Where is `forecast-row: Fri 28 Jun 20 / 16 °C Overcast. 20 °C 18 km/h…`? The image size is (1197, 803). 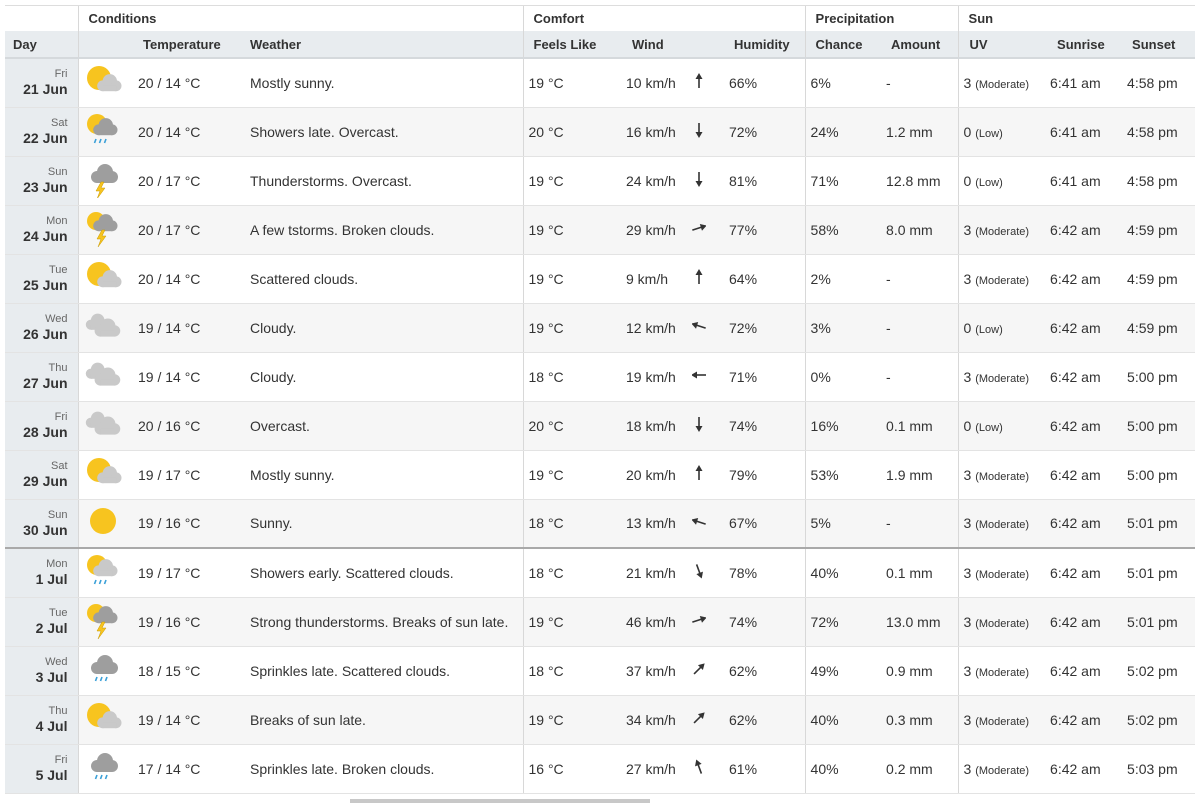
forecast-row: Fri 28 Jun 20 / 16 °C Overcast. 20 °C 18 km/h… is located at coordinates (600, 426).